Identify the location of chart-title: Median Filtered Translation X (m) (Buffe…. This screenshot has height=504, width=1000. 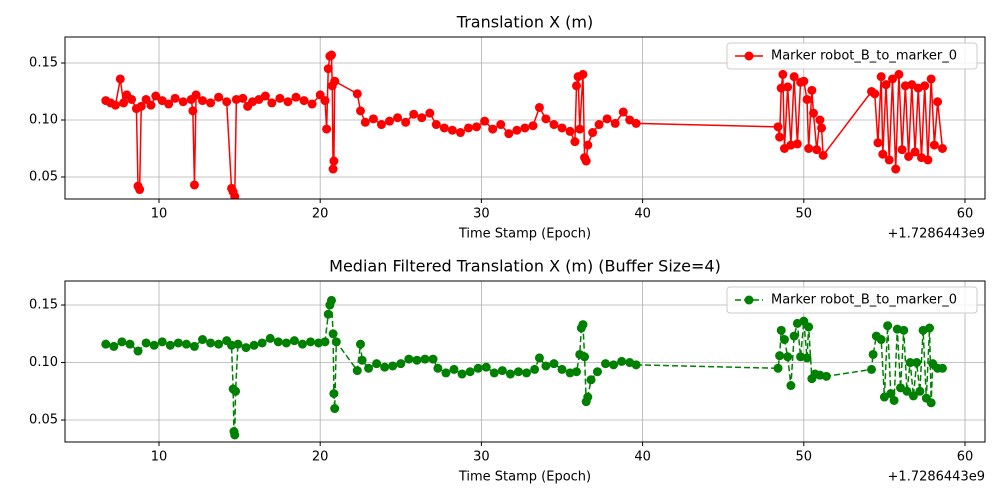
(525, 266).